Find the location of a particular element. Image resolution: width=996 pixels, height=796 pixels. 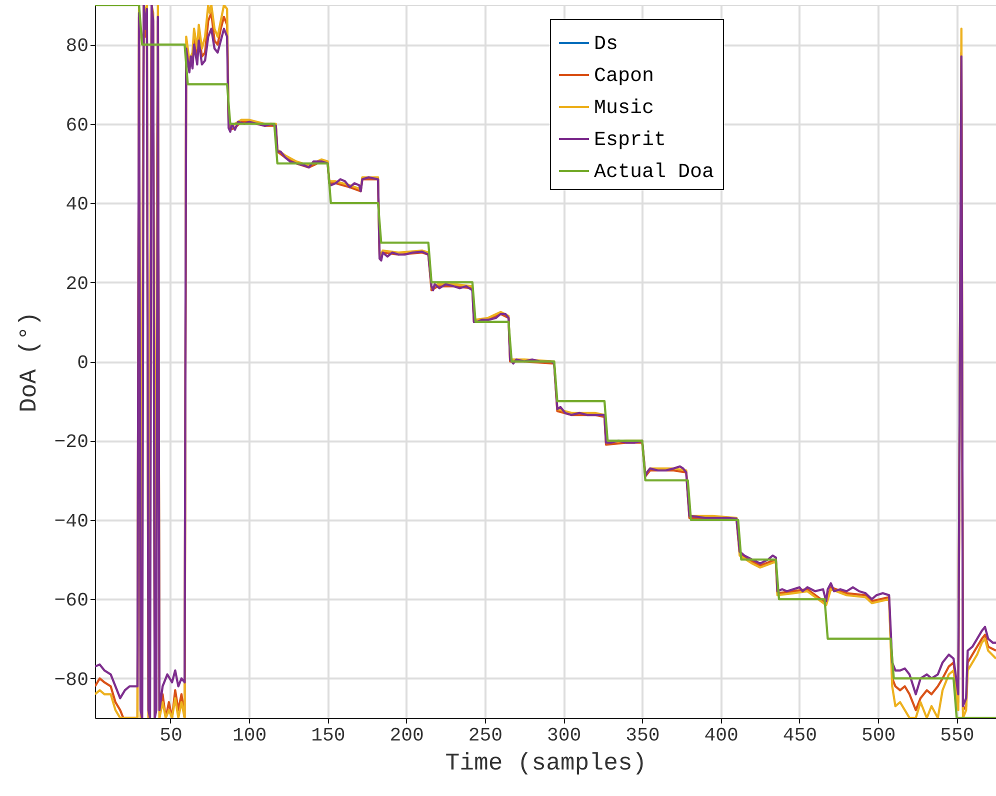

x-tick-label: 50 is located at coordinates (171, 735).